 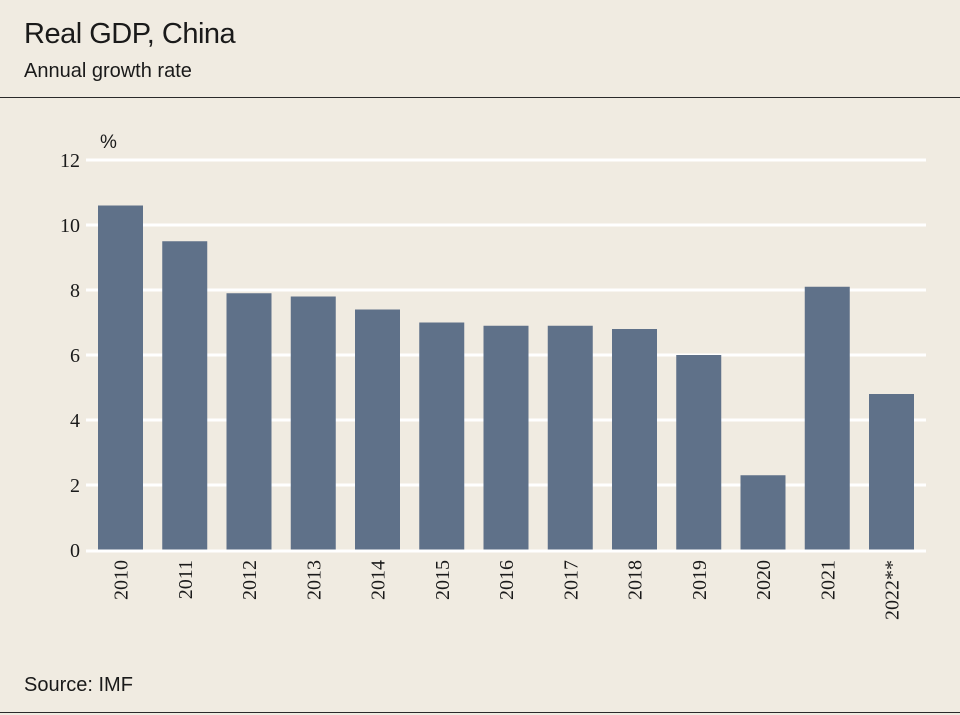 What do you see at coordinates (571, 580) in the screenshot?
I see `x-tick-label: 2017` at bounding box center [571, 580].